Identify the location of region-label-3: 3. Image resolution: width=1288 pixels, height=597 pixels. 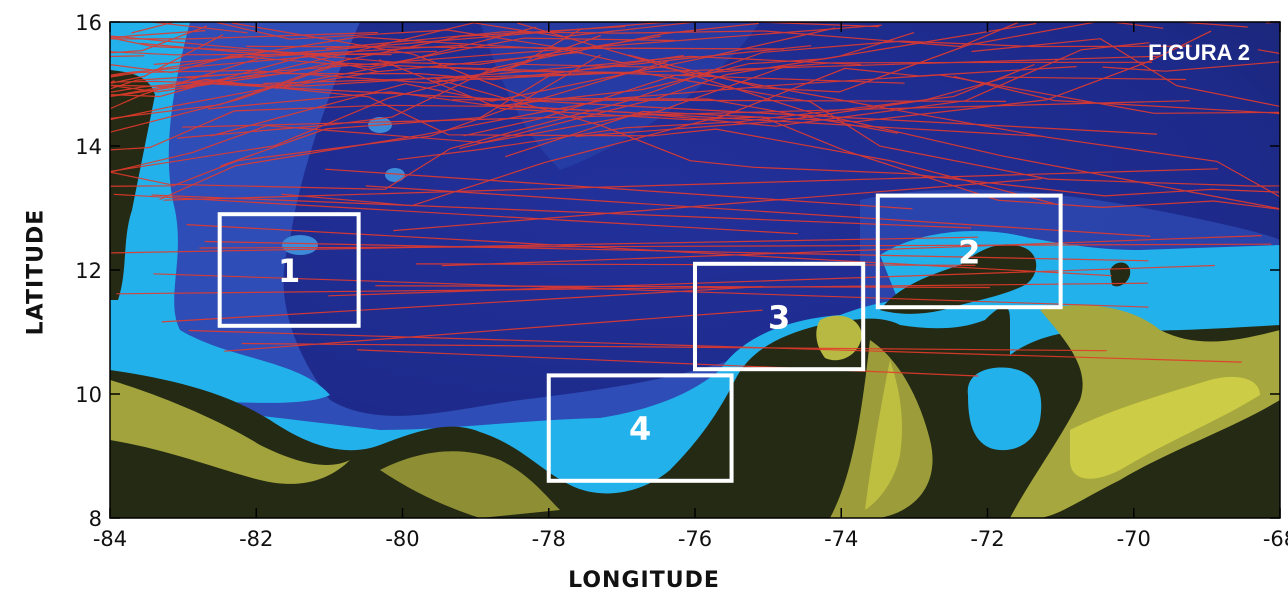
(779, 318).